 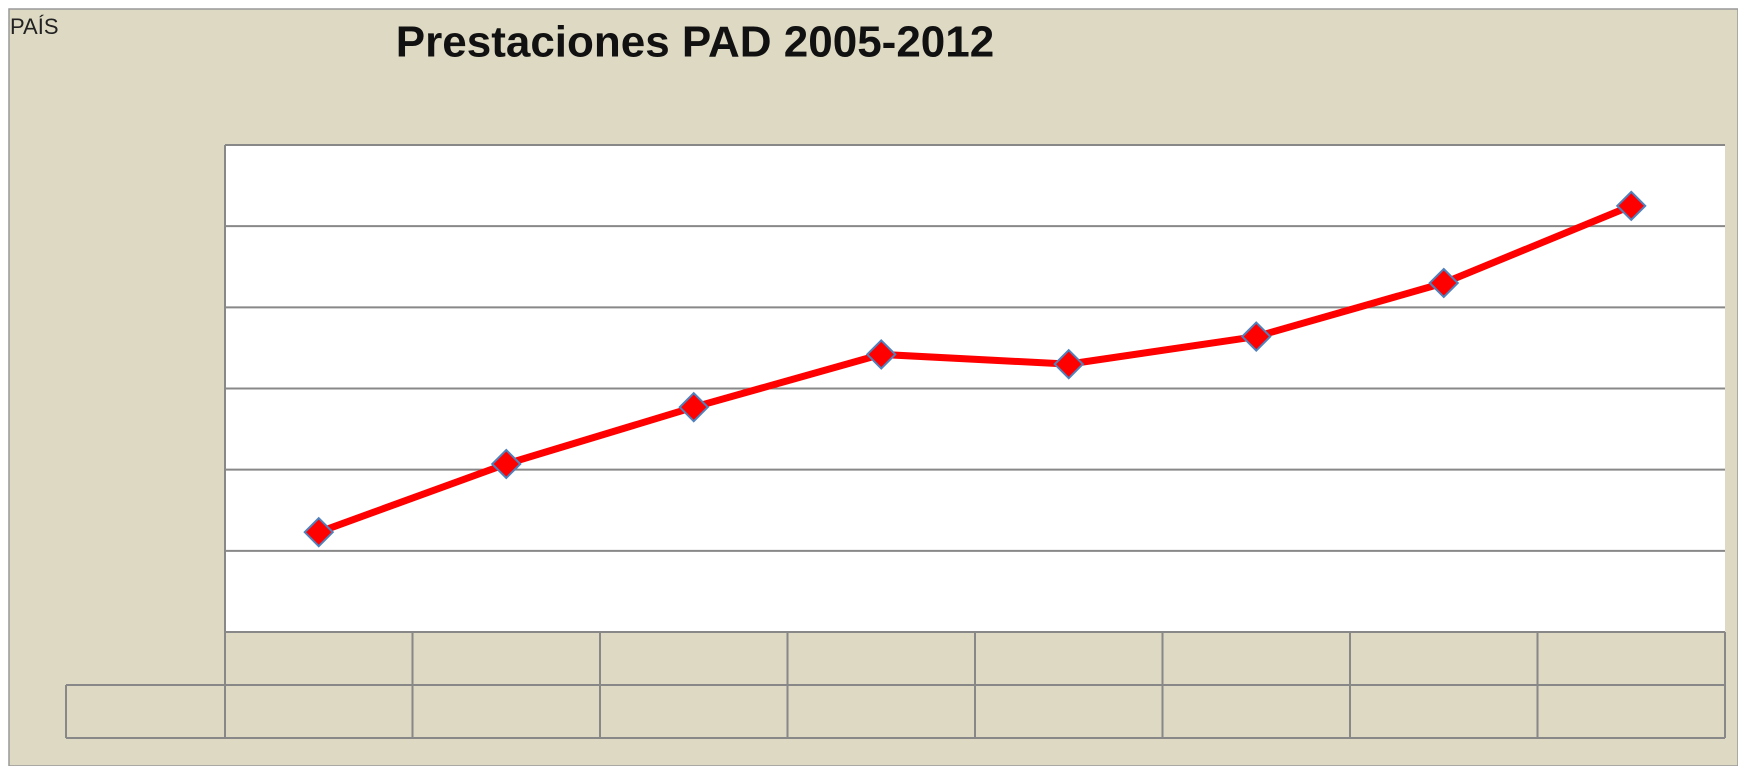 What do you see at coordinates (34, 26) in the screenshot?
I see `corner-label: PAÍS` at bounding box center [34, 26].